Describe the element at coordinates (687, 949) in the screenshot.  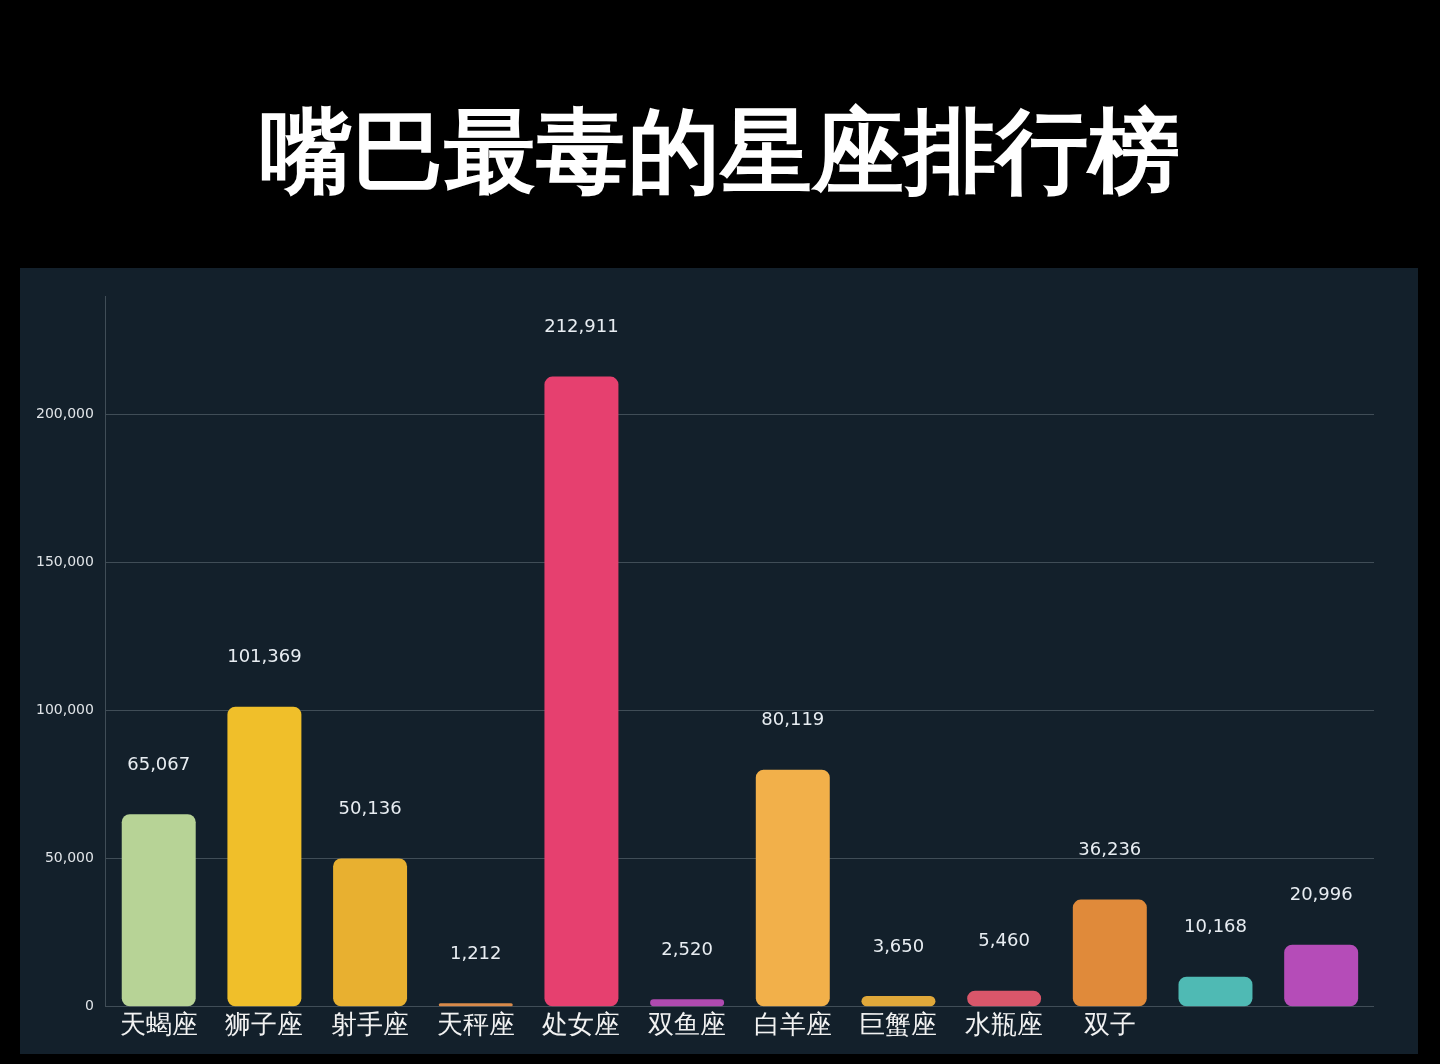
I see `data-label: 2,520` at that location.